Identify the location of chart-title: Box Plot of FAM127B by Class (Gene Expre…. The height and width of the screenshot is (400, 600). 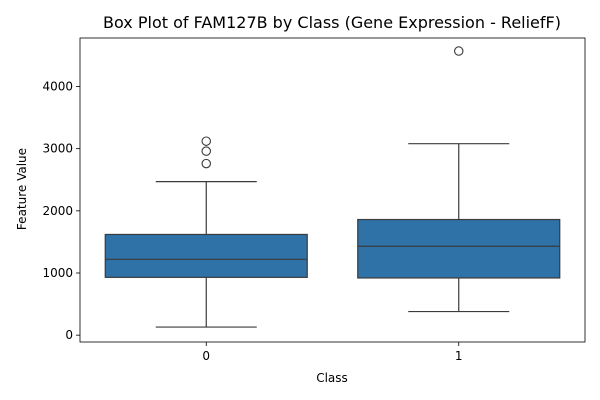
(332, 22).